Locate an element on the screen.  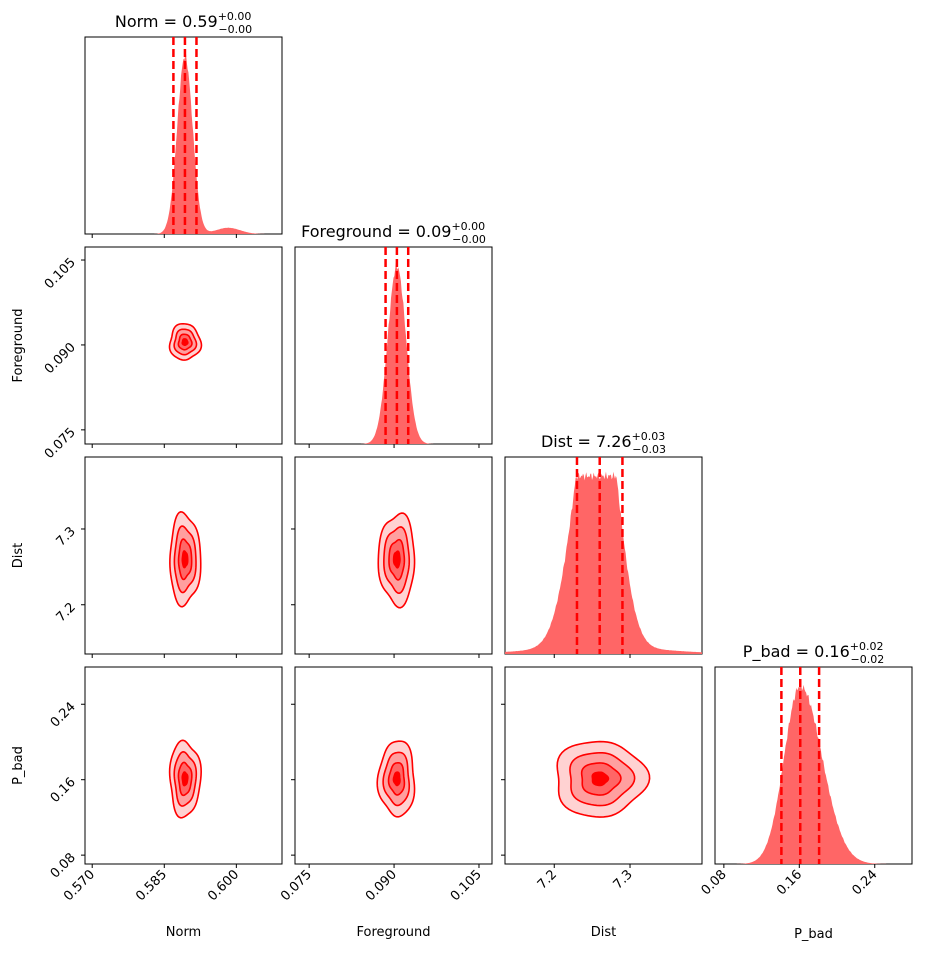
panel-frame-Foreground-vs-Norm is located at coordinates (183, 345).